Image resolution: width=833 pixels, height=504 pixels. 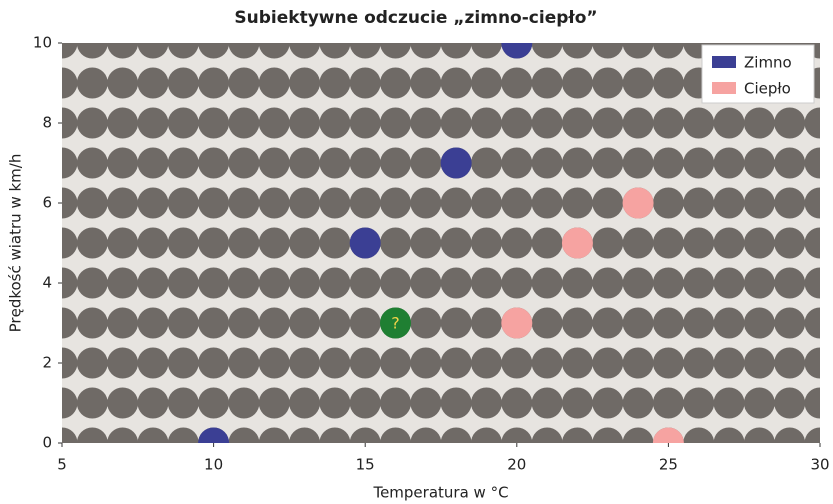 I want to click on legend-swatch, so click(x=724, y=62).